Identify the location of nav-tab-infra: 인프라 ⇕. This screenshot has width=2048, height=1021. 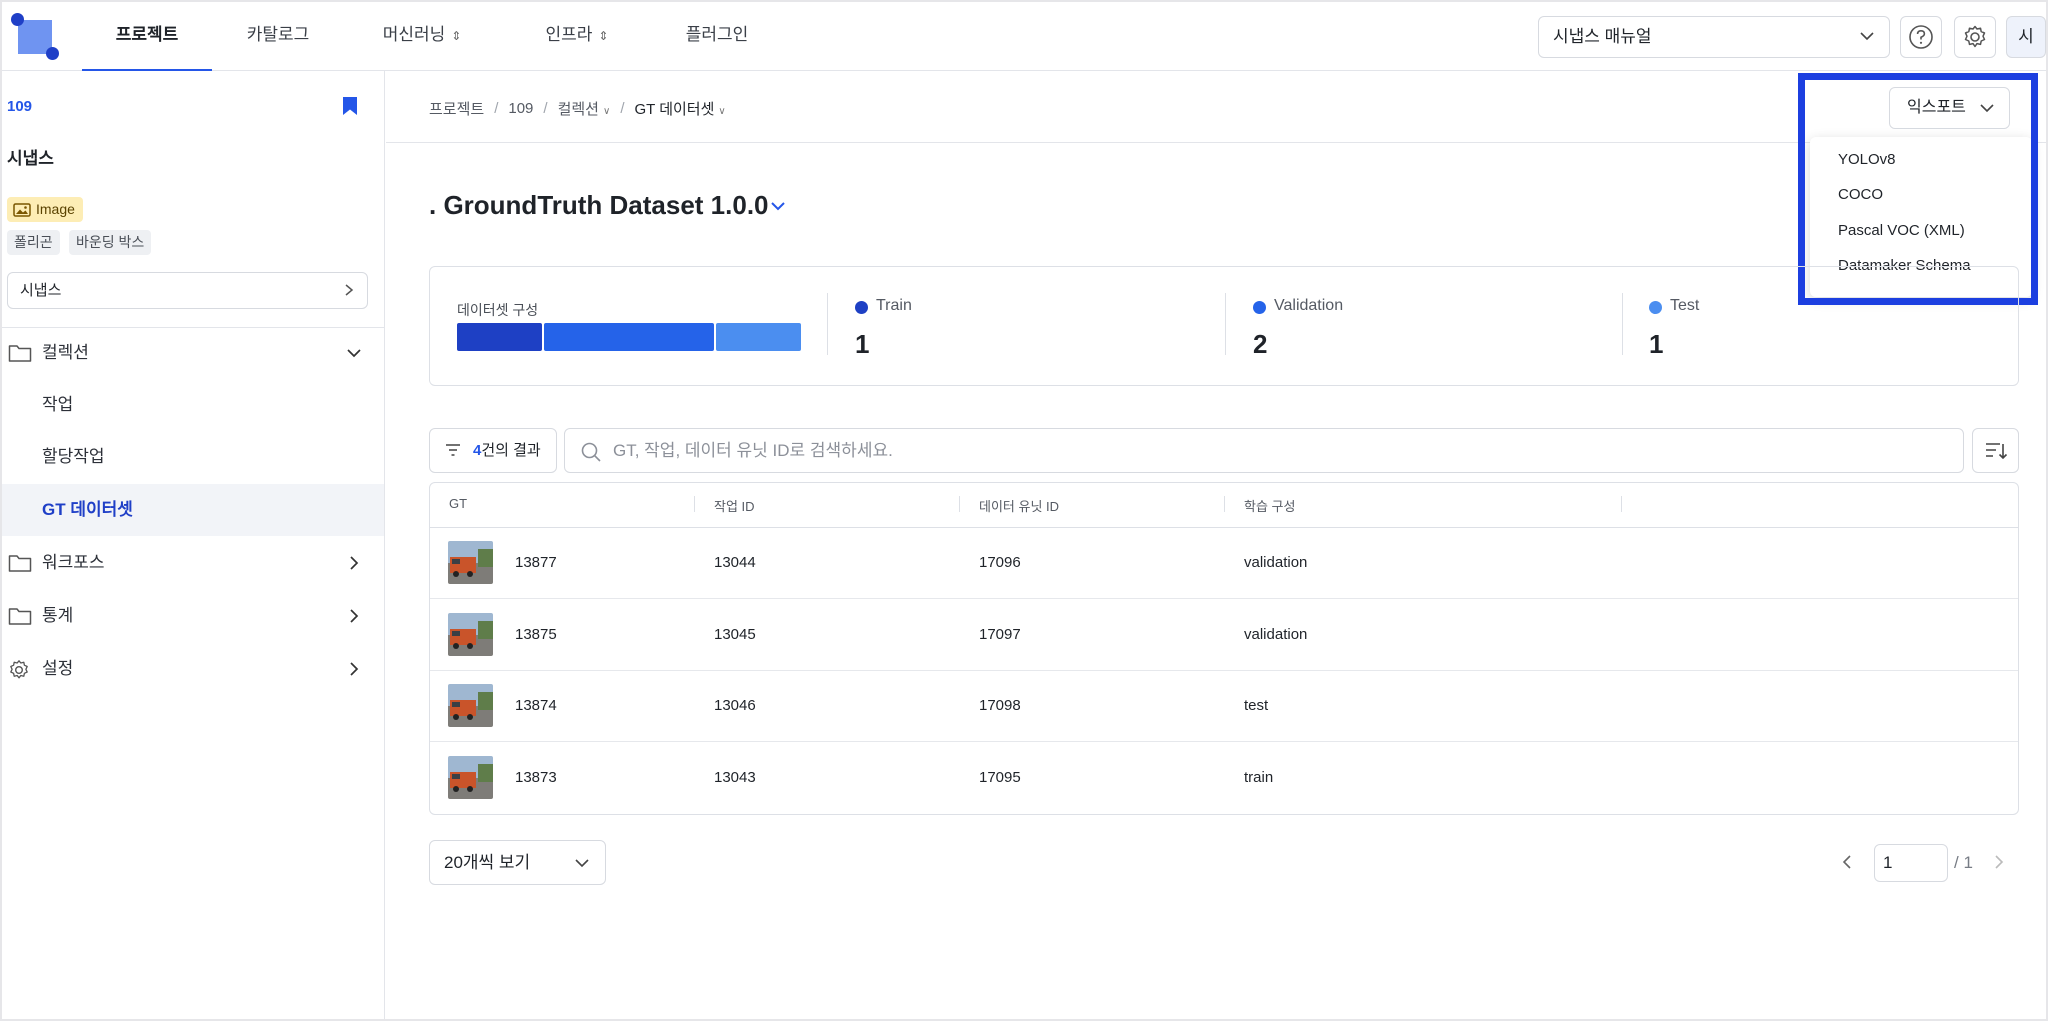
(577, 34).